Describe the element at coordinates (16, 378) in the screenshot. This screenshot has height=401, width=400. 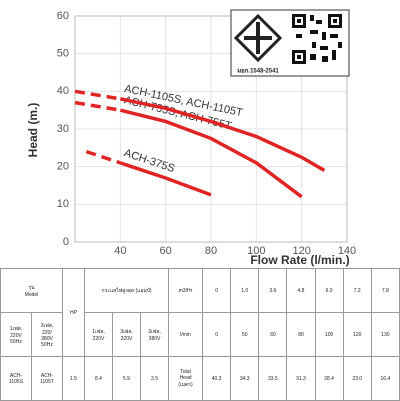
I see `table-cell: ACH- 1105S` at that location.